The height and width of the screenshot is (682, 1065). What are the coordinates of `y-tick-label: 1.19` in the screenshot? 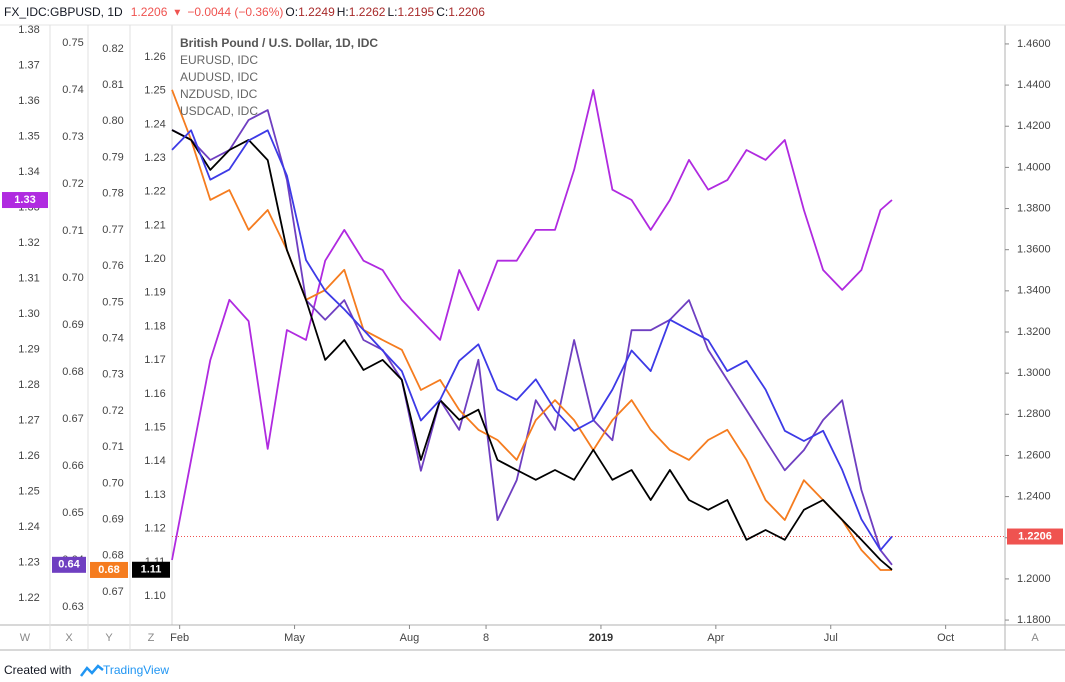 It's located at (154, 293).